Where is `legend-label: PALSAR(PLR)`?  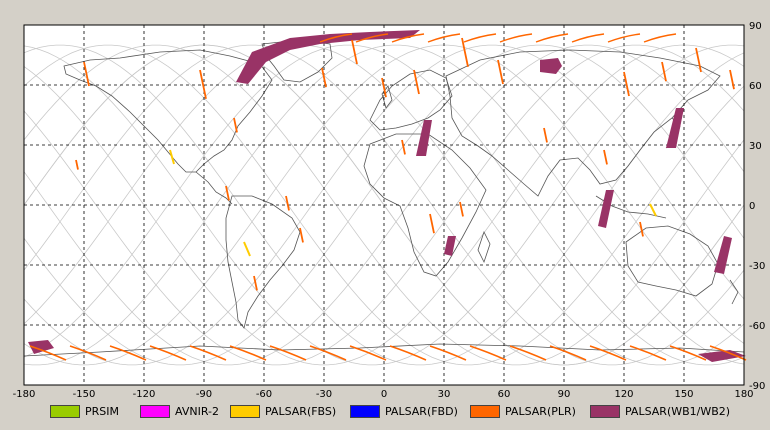
legend-label: PALSAR(PLR) is located at coordinates (540, 411).